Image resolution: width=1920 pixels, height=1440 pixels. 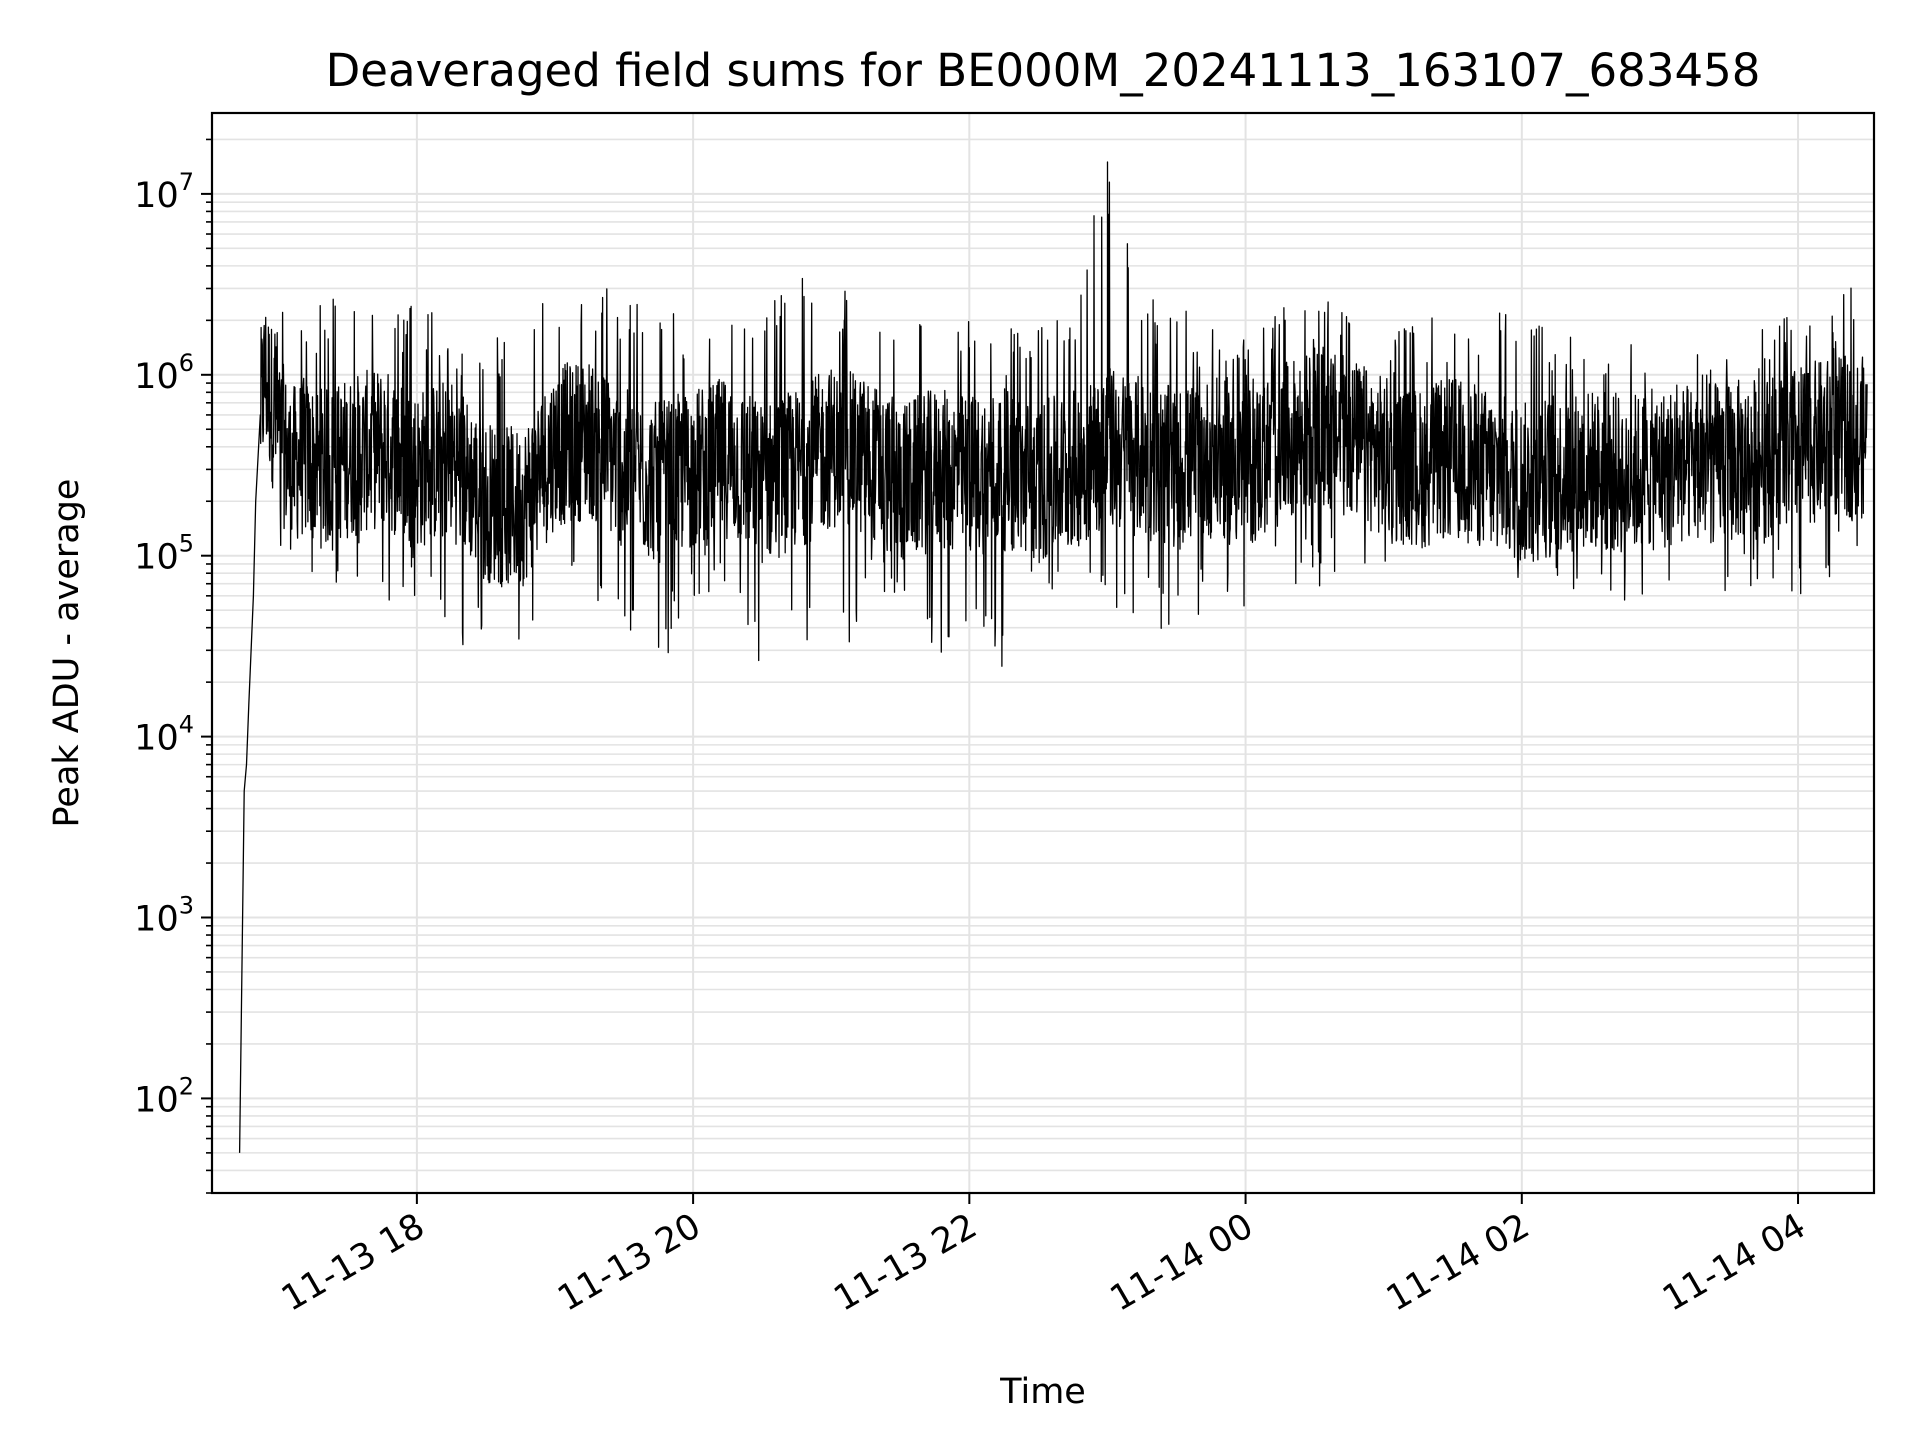 What do you see at coordinates (164, 554) in the screenshot?
I see `y-tick-label: 10⁵` at bounding box center [164, 554].